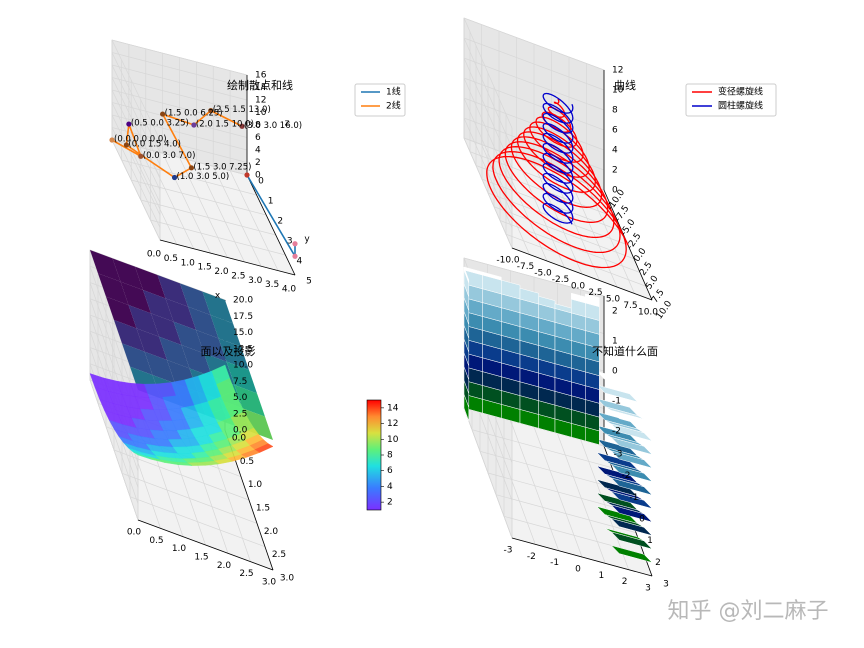 Image resolution: width=864 pixels, height=648 pixels. I want to click on z-tick-label: -1, so click(616, 402).